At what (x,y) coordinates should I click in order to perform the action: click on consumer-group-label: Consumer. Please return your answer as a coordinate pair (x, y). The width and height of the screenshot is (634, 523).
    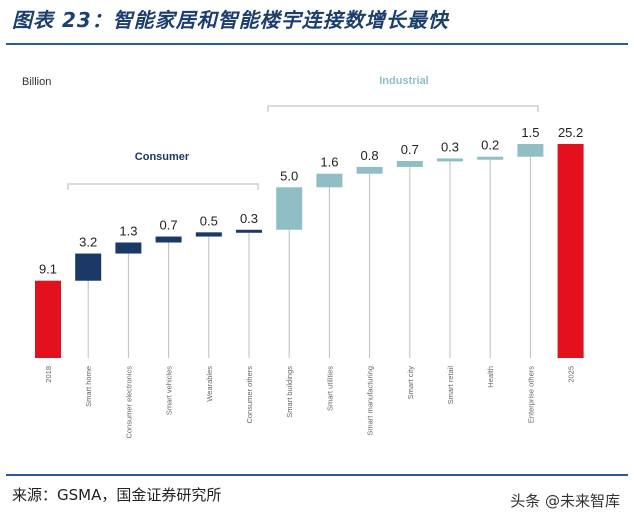
    Looking at the image, I should click on (162, 157).